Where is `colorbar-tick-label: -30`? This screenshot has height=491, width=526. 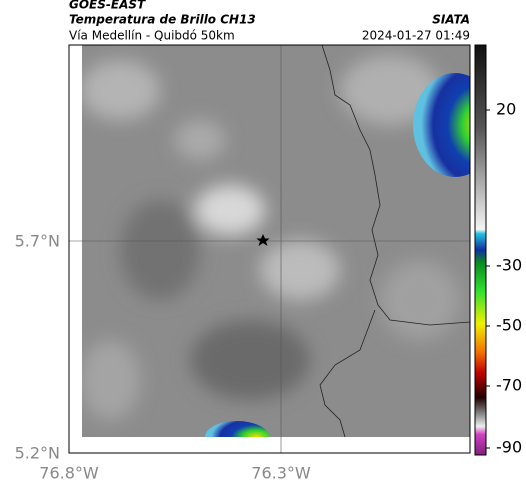 colorbar-tick-label: -30 is located at coordinates (509, 265).